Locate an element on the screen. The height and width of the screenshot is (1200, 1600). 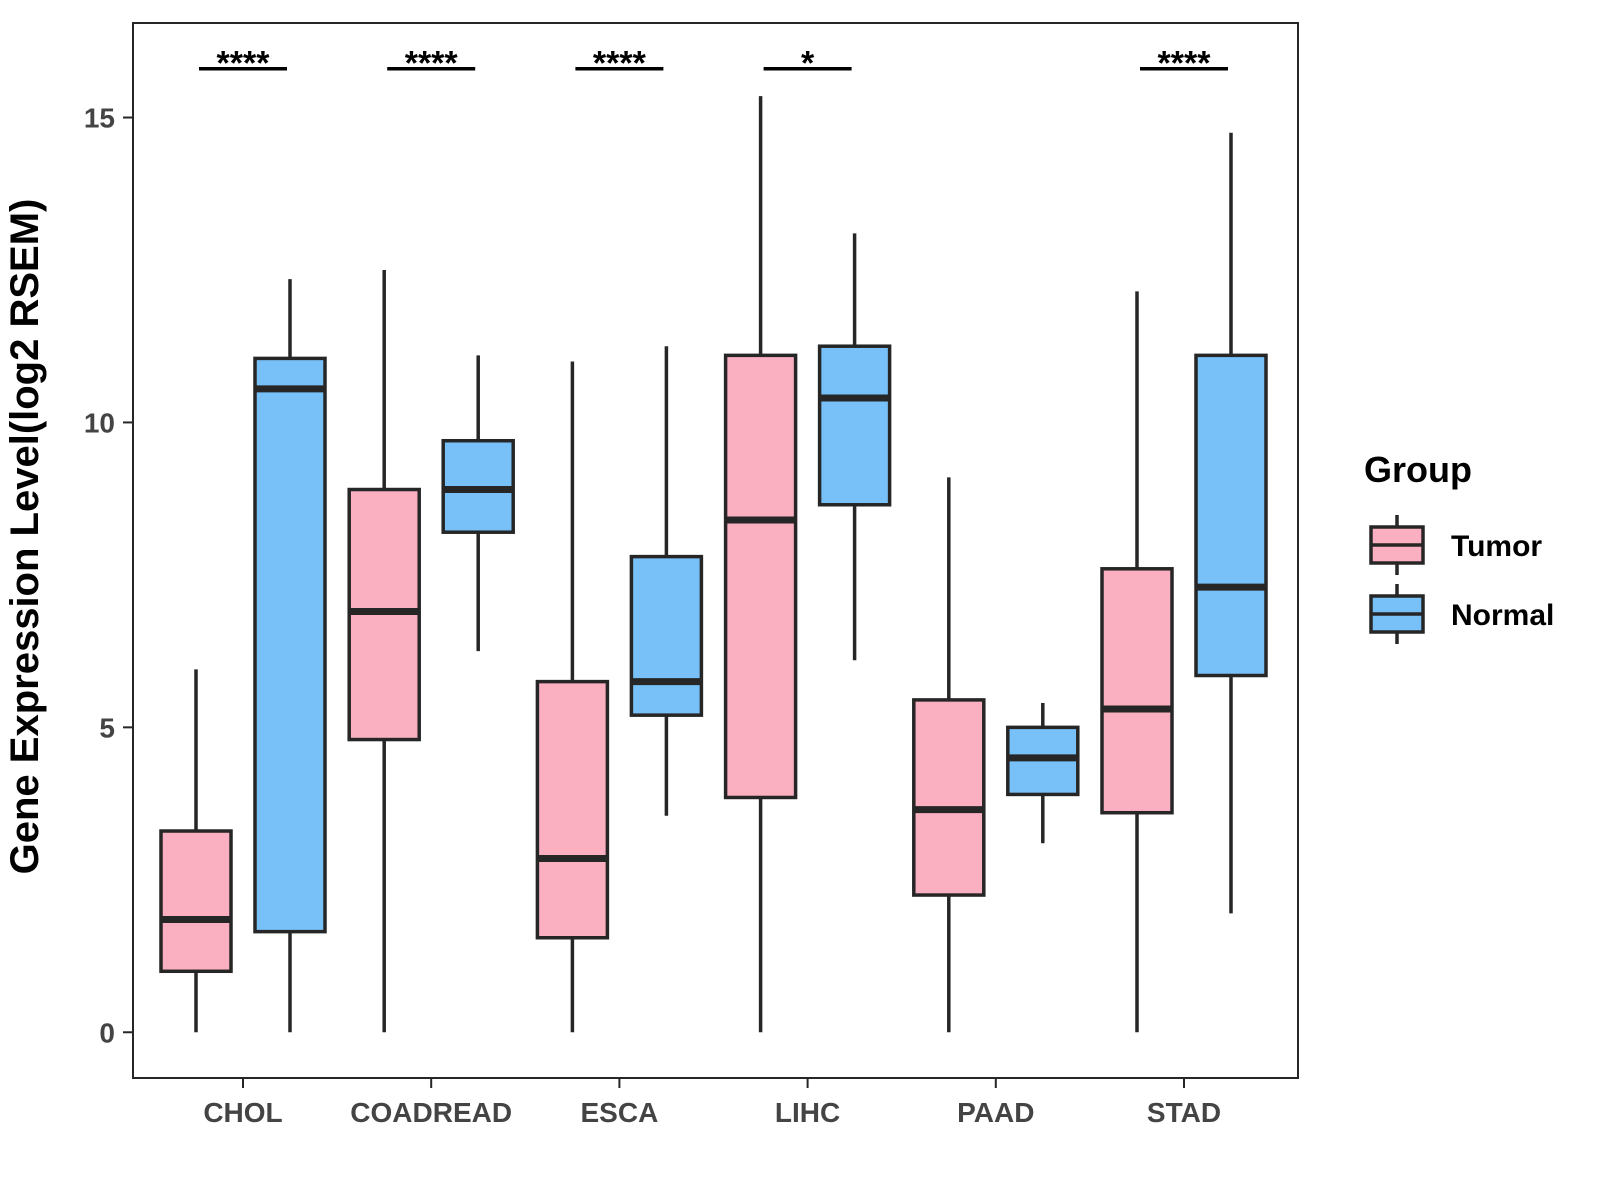
y-tick-label: 15 is located at coordinates (99, 118).